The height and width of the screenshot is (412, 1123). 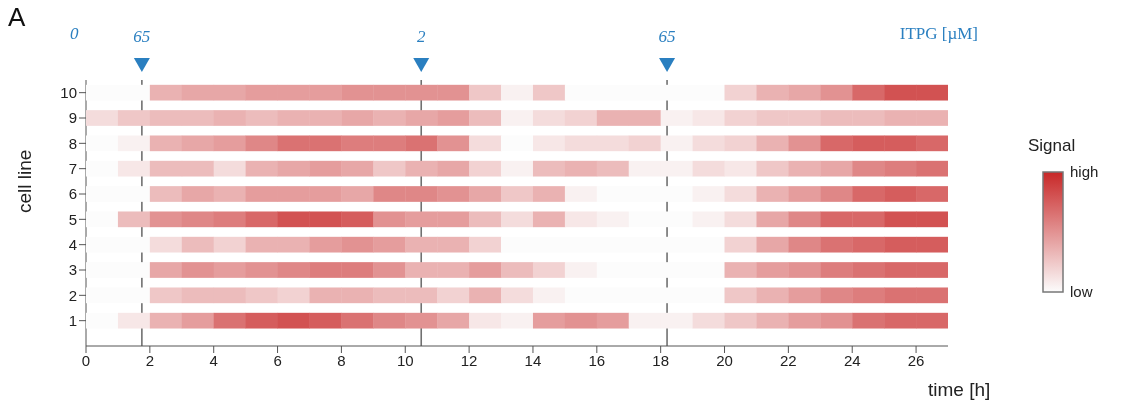 What do you see at coordinates (17, 17) in the screenshot?
I see `chart-title: A` at bounding box center [17, 17].